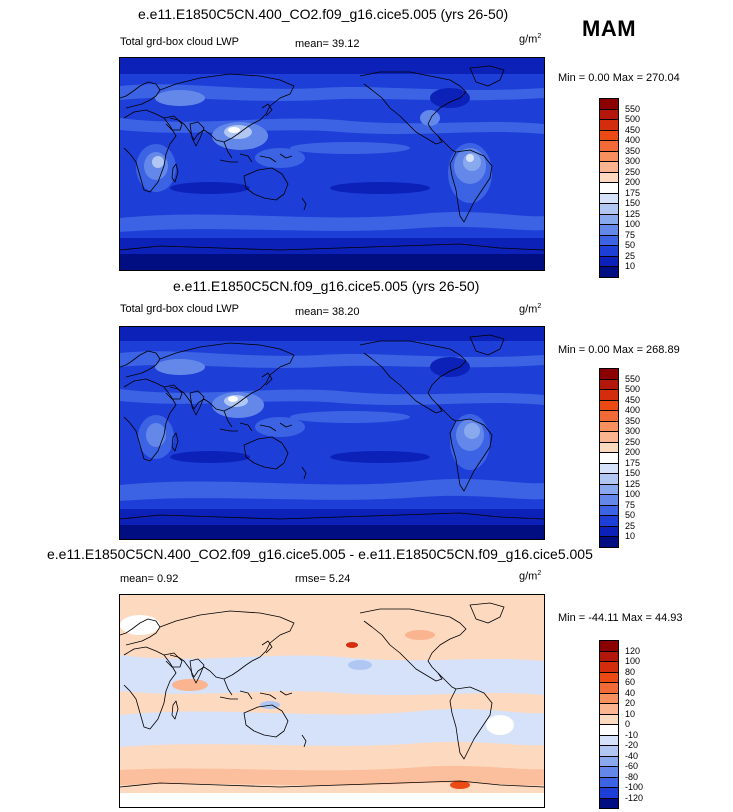  What do you see at coordinates (620, 618) in the screenshot?
I see `minmax-label: Min = -44.11 Max = 44.93` at bounding box center [620, 618].